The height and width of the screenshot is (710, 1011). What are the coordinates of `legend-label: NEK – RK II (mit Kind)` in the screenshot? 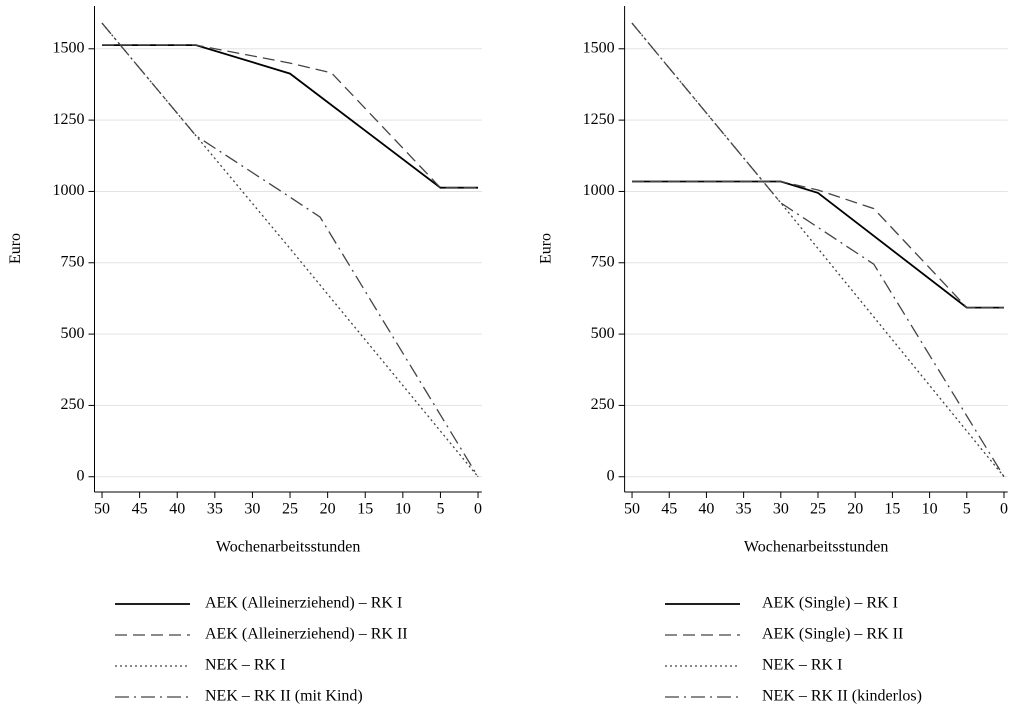 It's located at (284, 696).